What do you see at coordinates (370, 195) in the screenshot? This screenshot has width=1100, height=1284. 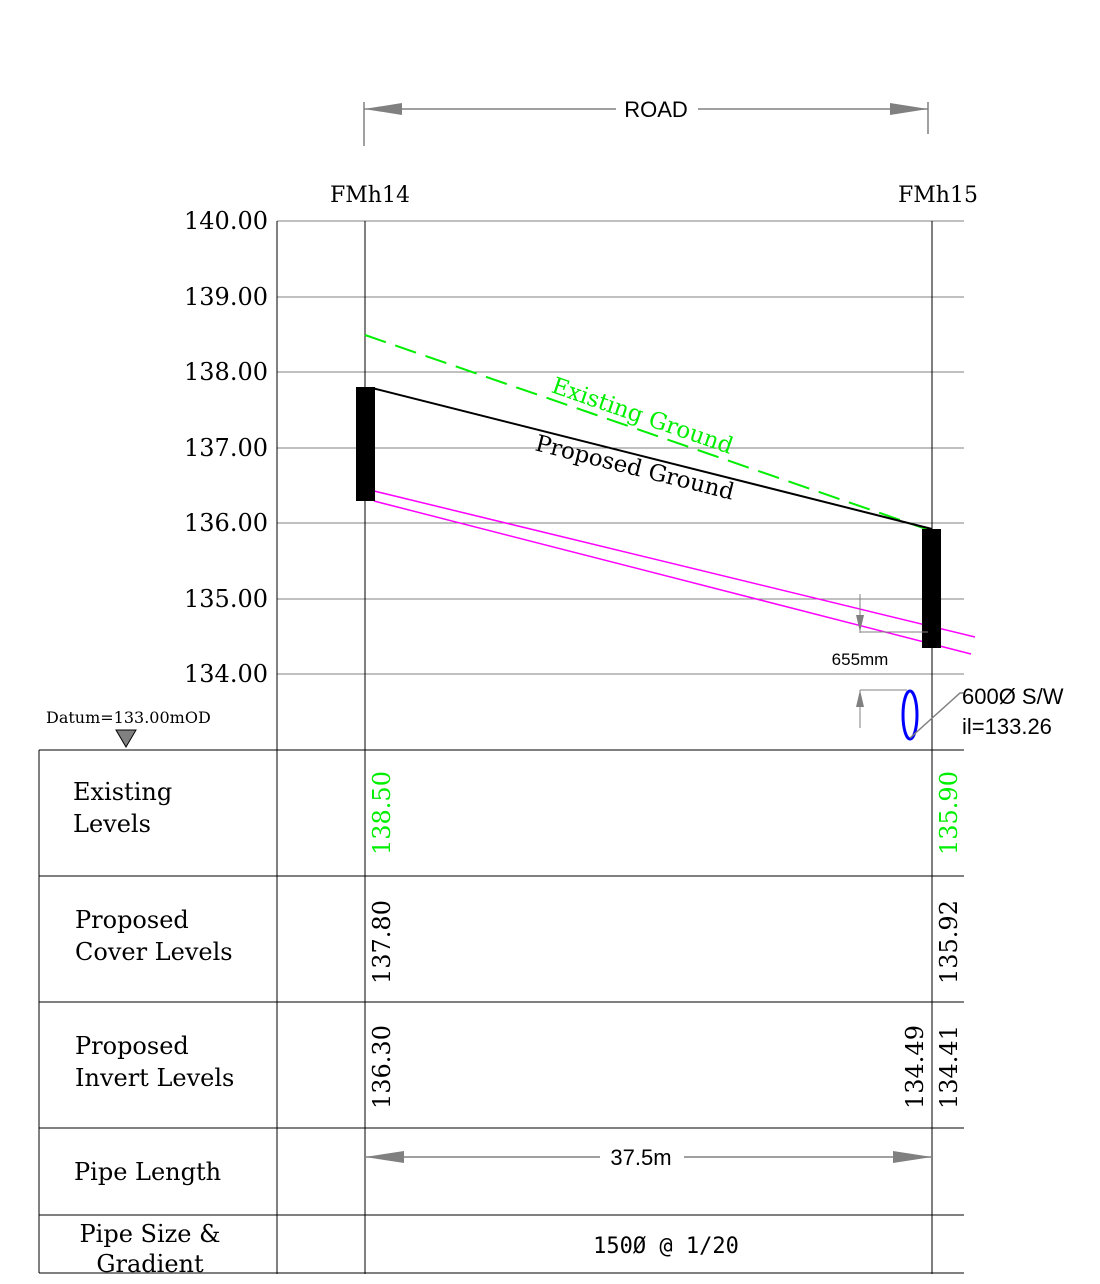 I see `manhole-label-fmh14: FMh14` at bounding box center [370, 195].